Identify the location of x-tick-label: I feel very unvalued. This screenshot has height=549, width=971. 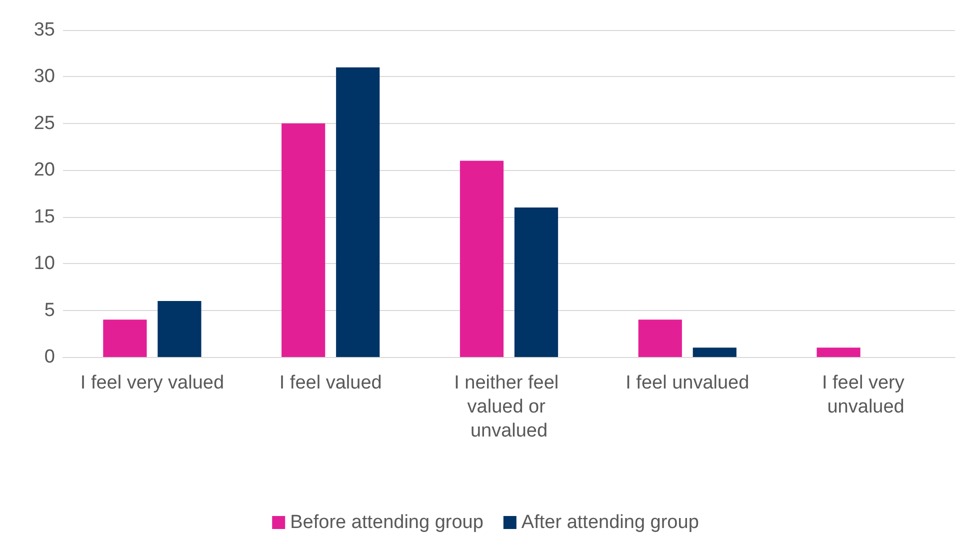
(866, 395).